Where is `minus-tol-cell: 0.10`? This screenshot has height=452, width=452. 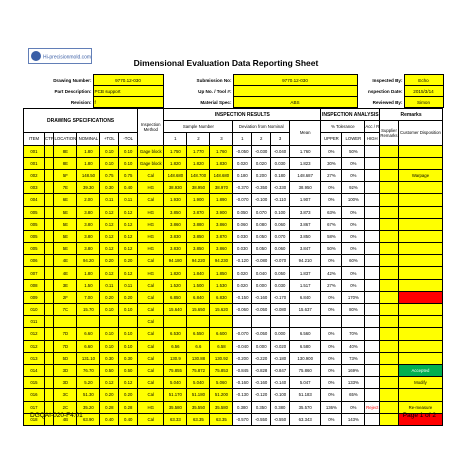
minus-tol-cell: 0.10 is located at coordinates (128, 309).